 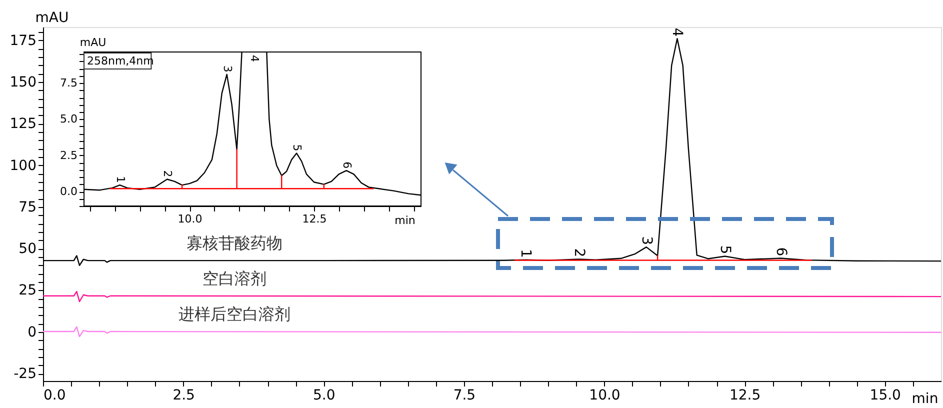 What do you see at coordinates (183, 396) in the screenshot?
I see `x-tick-label: 2.5` at bounding box center [183, 396].